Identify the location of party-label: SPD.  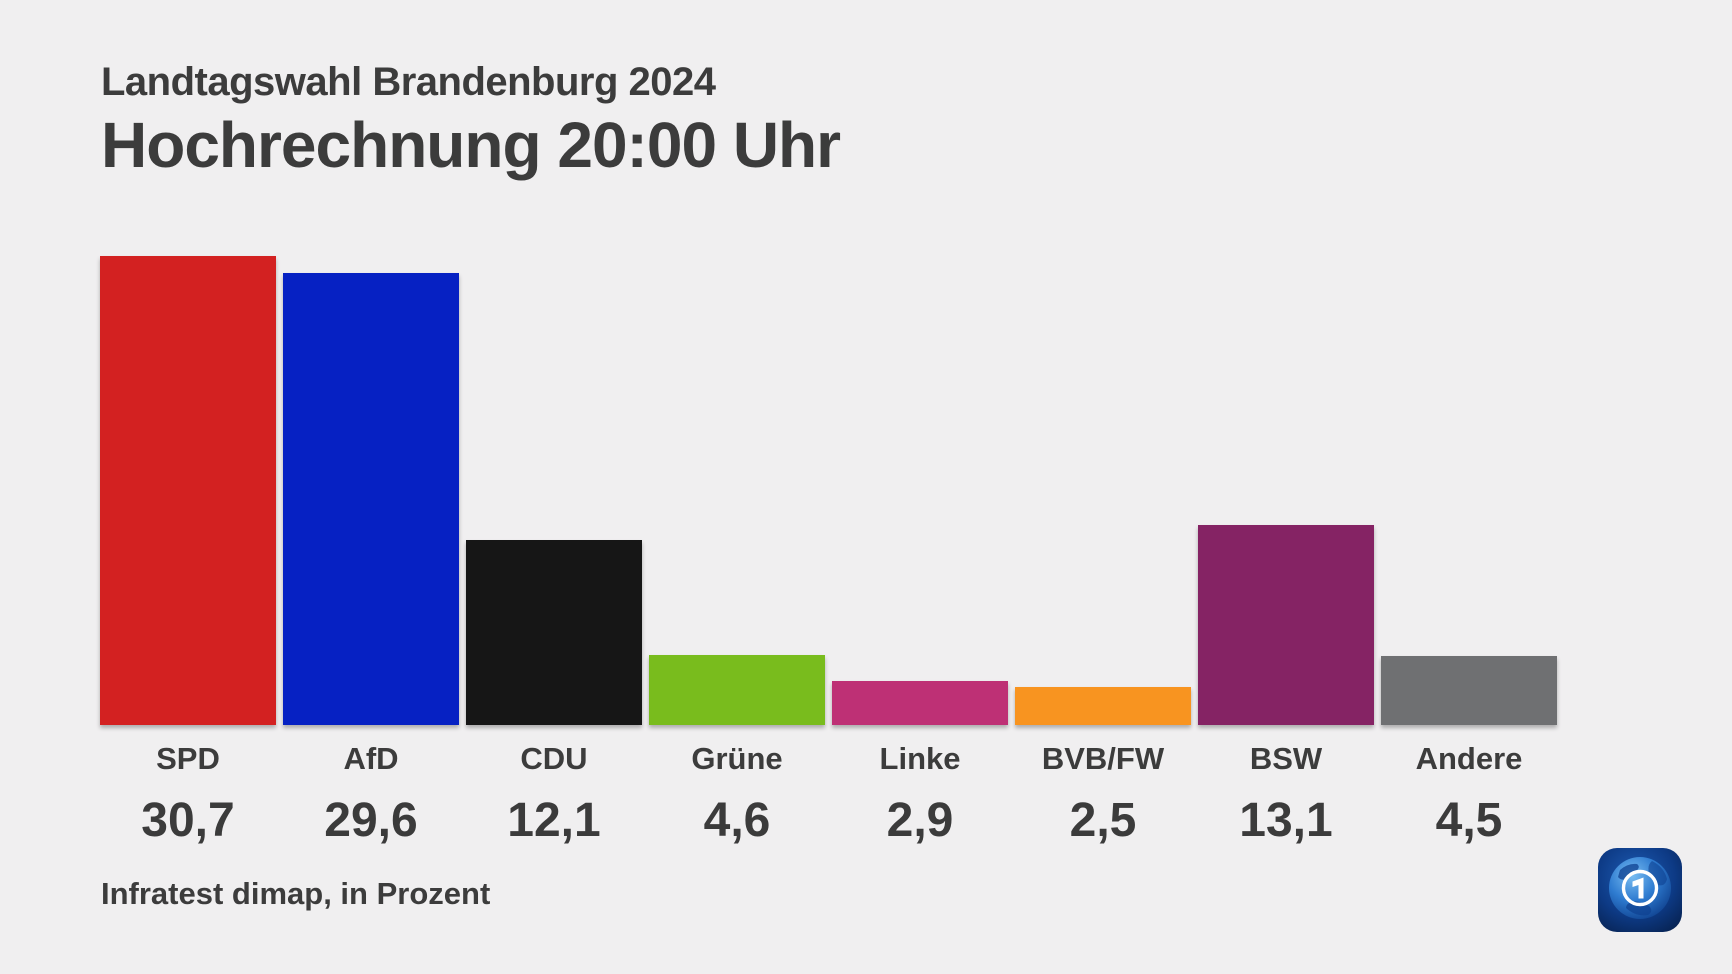
(188, 758).